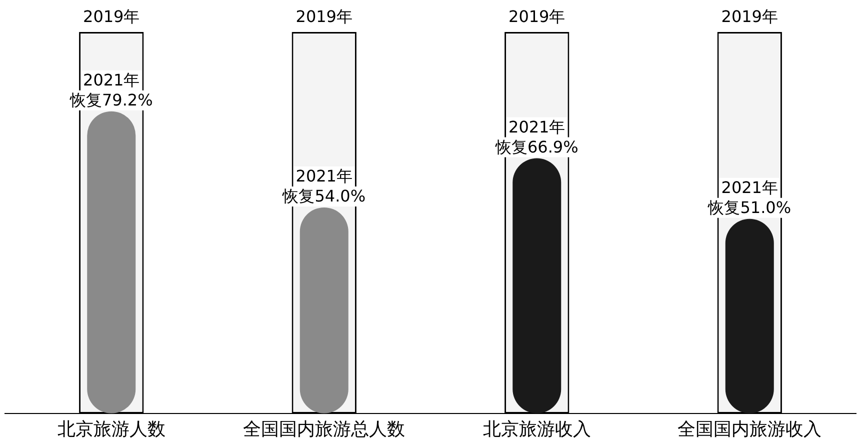  Describe the element at coordinates (324, 186) in the screenshot. I see `data-label: 2021年恢复54.0%` at that location.